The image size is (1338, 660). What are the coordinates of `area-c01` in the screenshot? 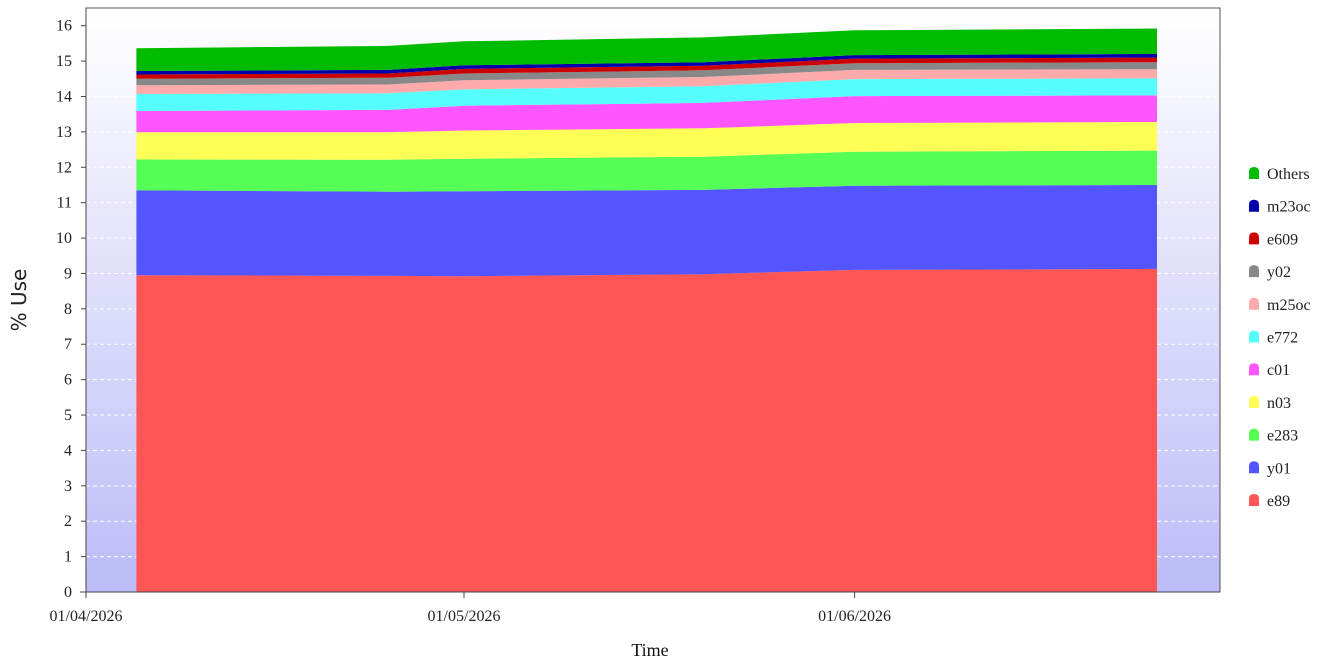 It's located at (646, 114).